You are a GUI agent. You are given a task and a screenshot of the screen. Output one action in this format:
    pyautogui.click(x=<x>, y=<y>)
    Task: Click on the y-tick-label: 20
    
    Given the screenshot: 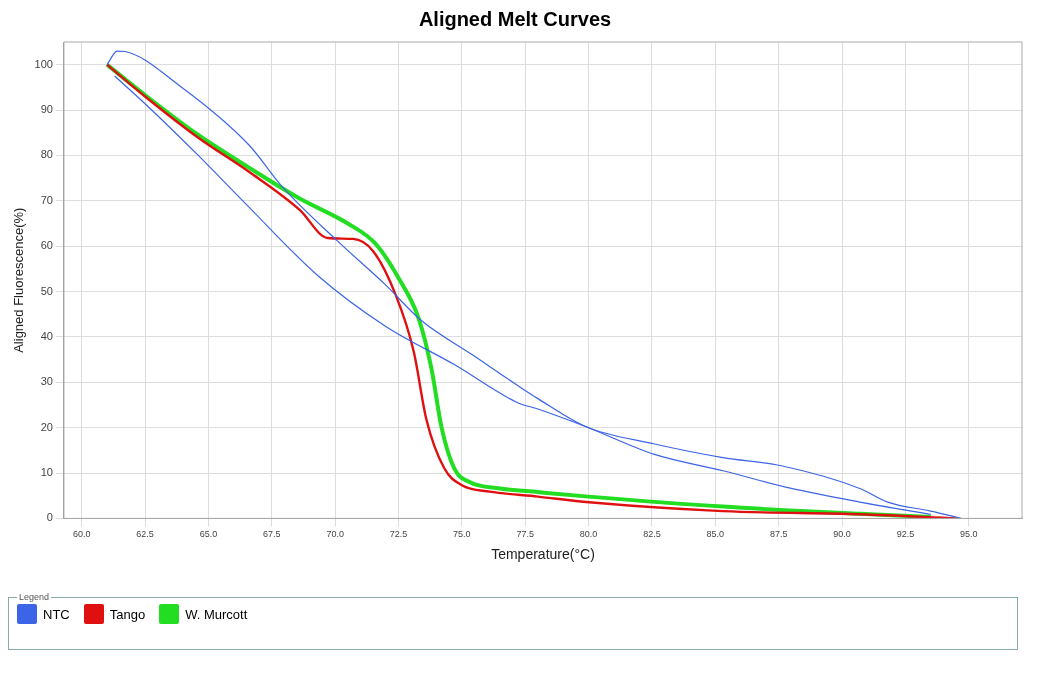 What is the action you would take?
    pyautogui.click(x=46, y=426)
    